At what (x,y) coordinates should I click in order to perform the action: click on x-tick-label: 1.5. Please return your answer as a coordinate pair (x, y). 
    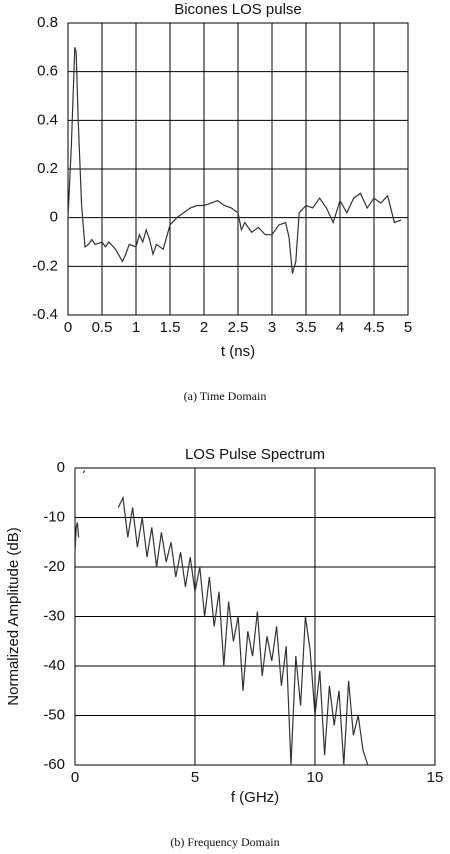
    Looking at the image, I should click on (170, 327).